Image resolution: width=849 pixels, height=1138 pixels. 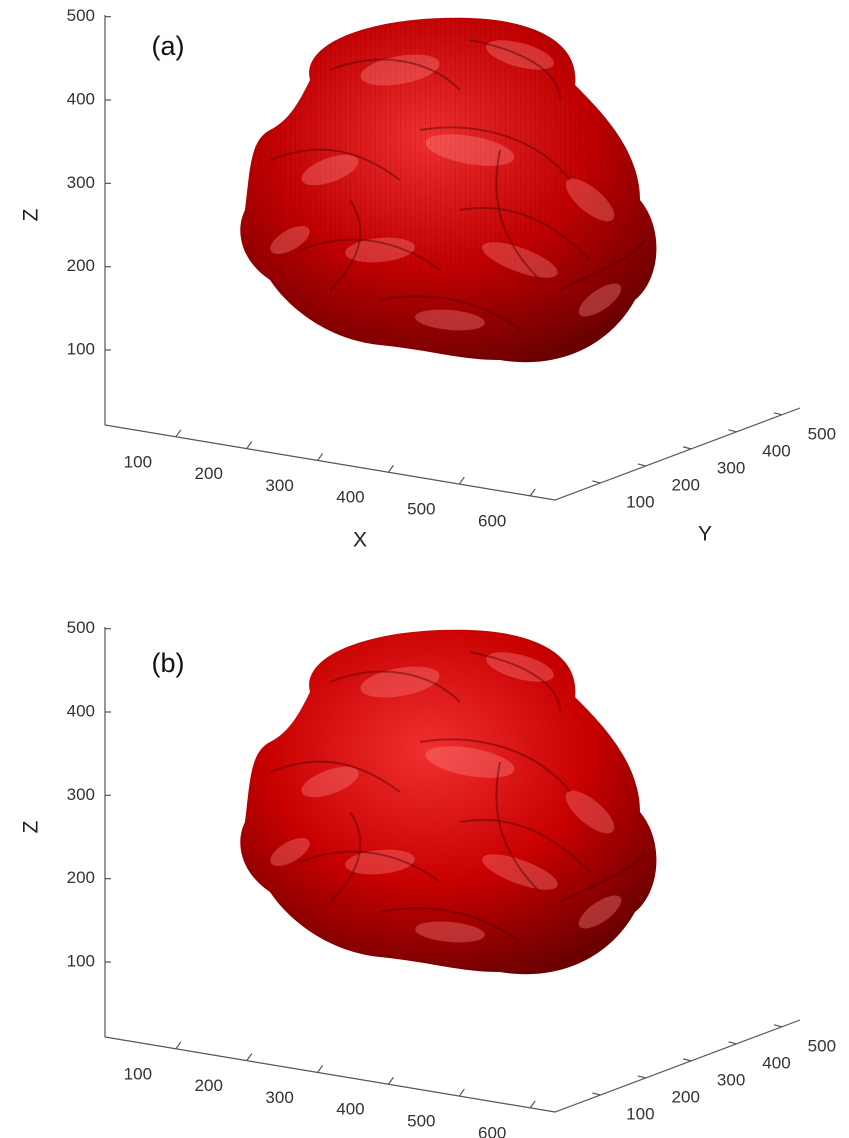 I want to click on x-tick-label: 100, so click(x=138, y=1073).